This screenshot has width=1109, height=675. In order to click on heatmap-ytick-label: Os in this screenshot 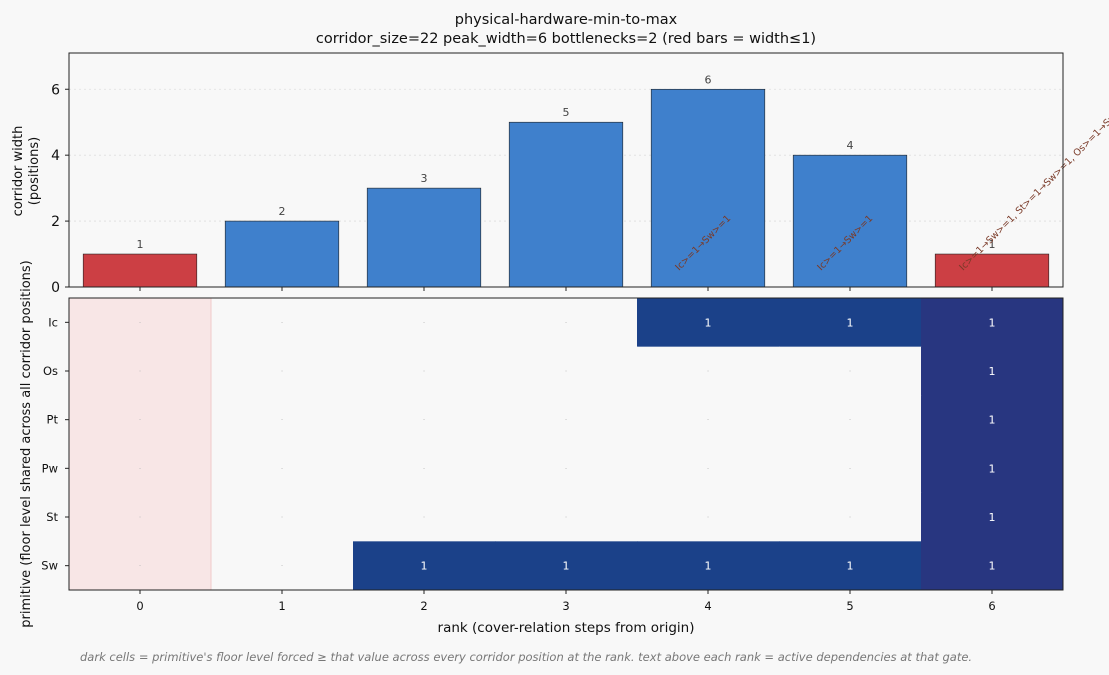, I will do `click(50, 371)`.